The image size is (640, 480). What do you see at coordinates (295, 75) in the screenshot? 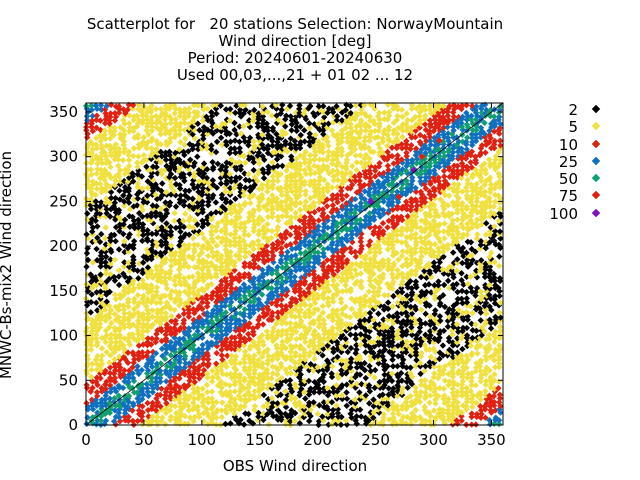
I see `title-line-4: Used 00,03,...,21 + 01 02 ... 12` at bounding box center [295, 75].